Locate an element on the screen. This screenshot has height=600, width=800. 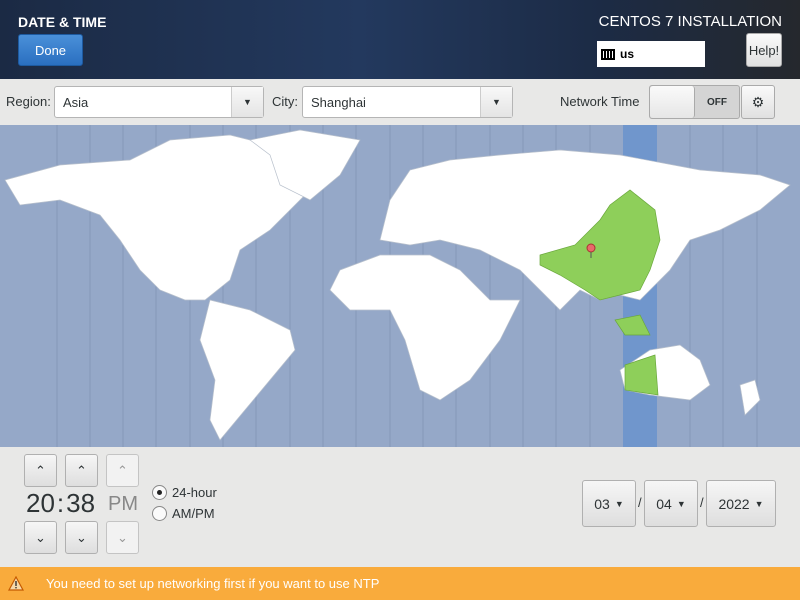
radio-label: 24-hour is located at coordinates (194, 492).